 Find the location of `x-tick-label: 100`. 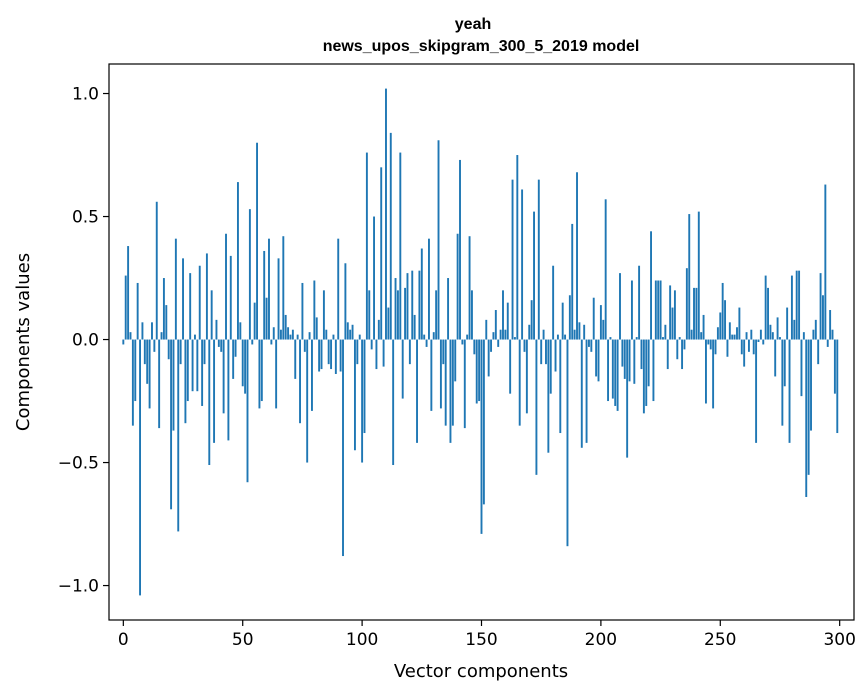

x-tick-label: 100 is located at coordinates (362, 640).